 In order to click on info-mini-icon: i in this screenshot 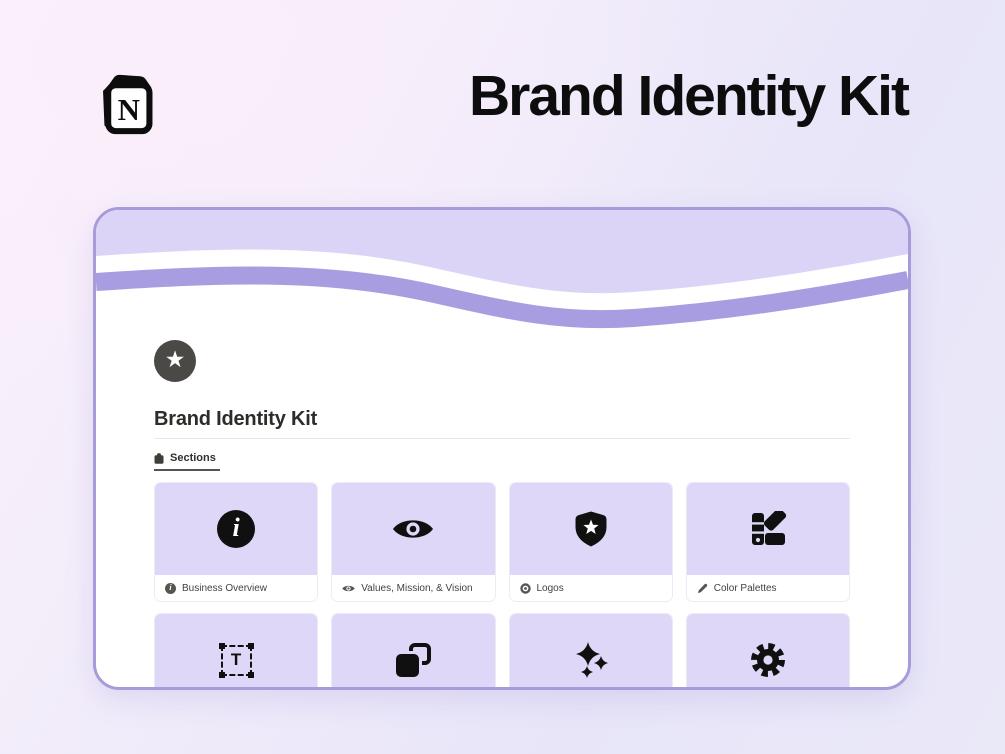, I will do `click(170, 588)`.